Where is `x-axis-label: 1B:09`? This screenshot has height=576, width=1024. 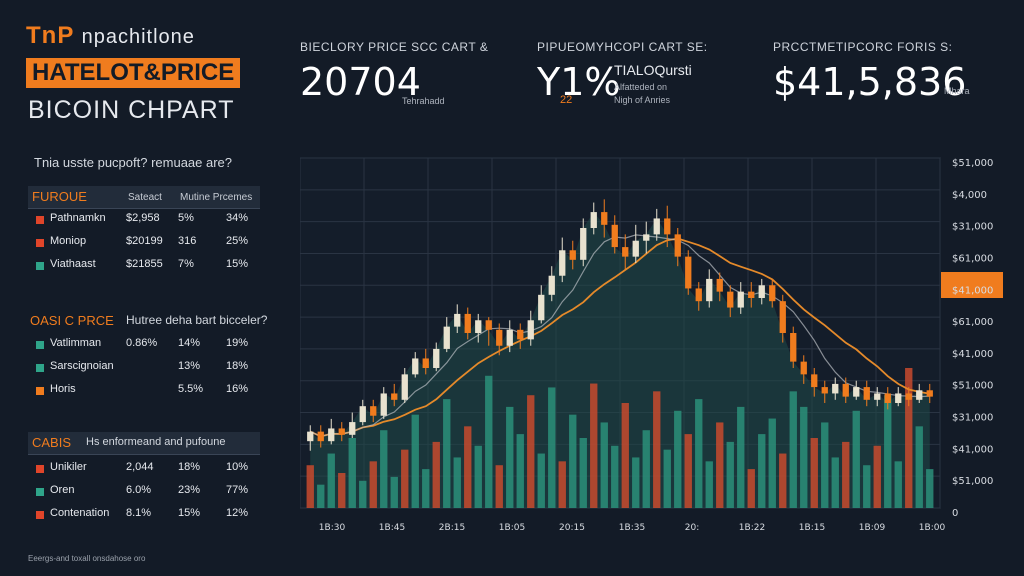
x-axis-label: 1B:09 is located at coordinates (872, 526).